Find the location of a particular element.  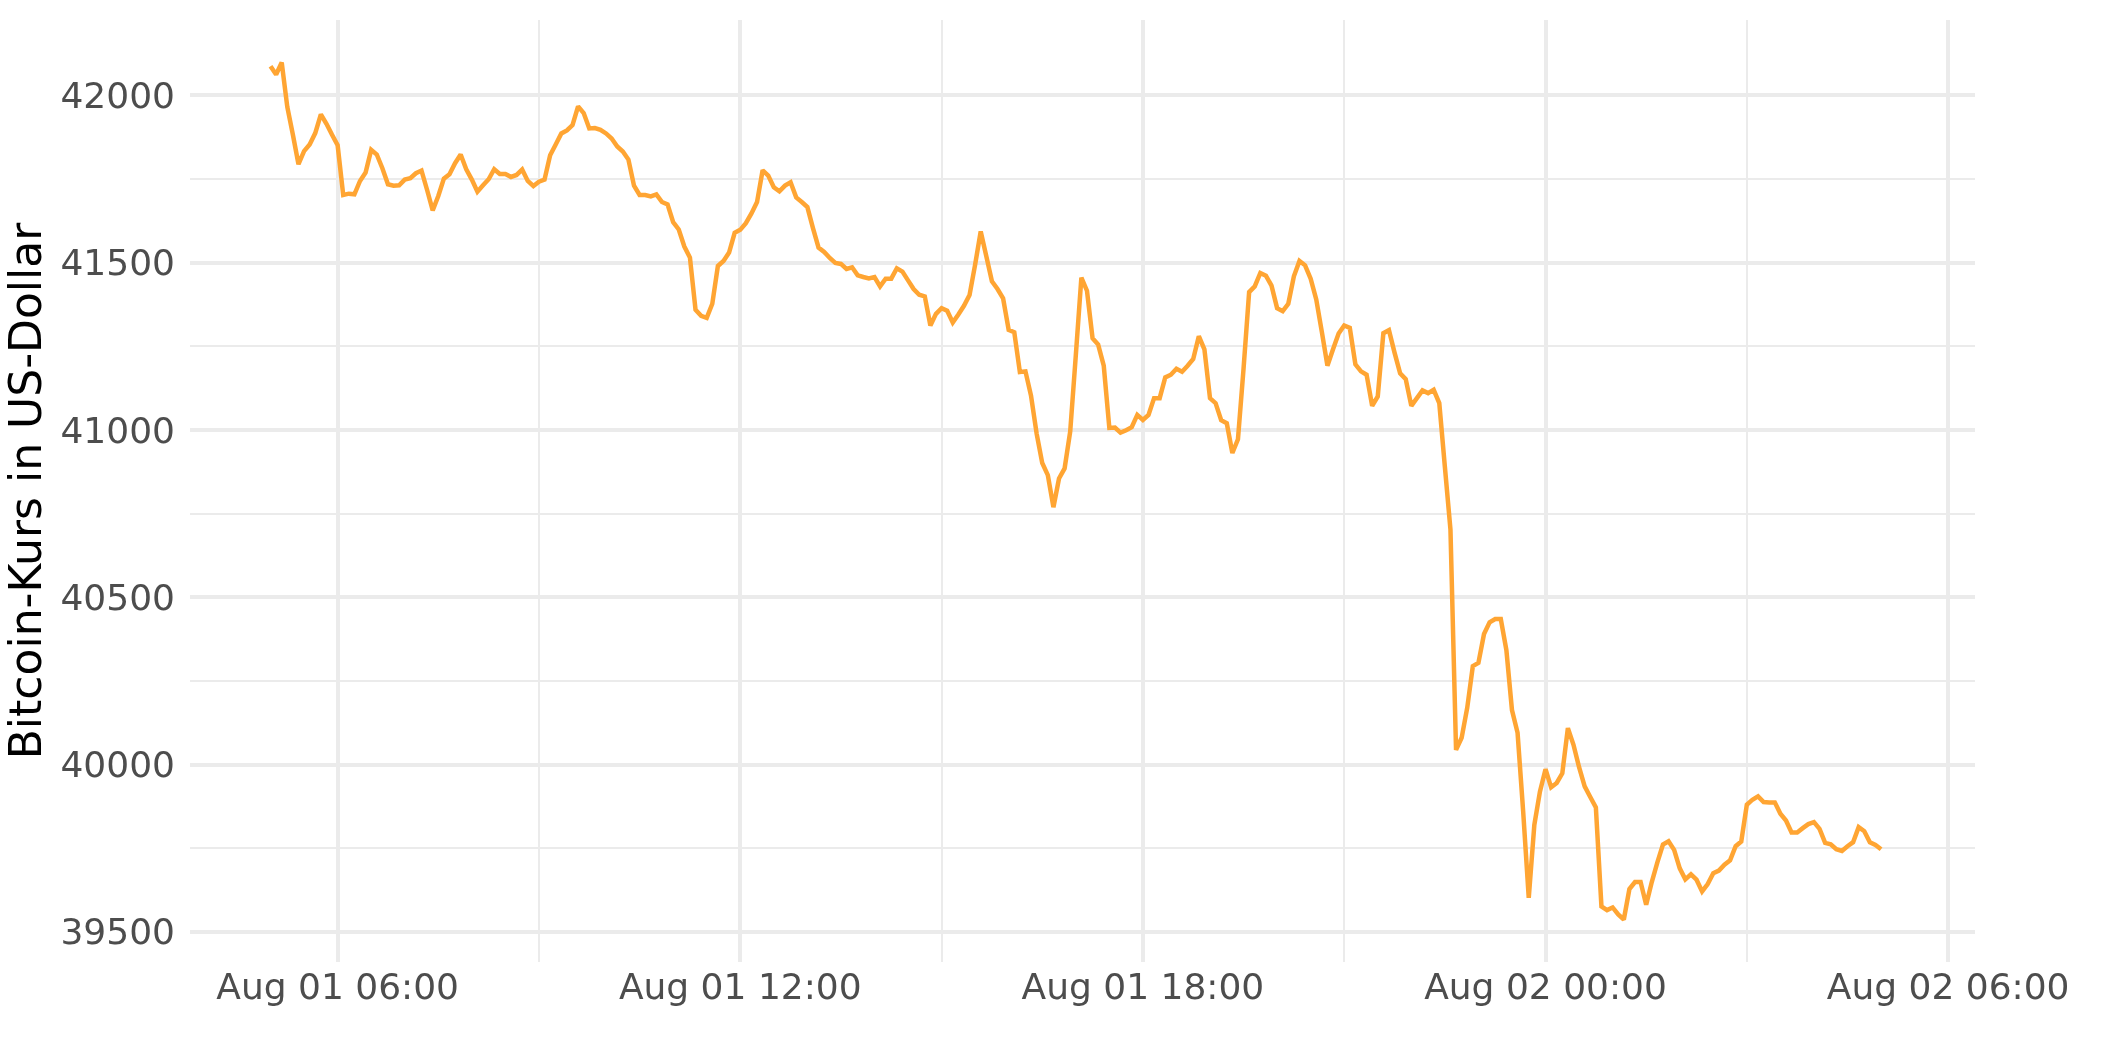

y-tick-label: 40500 is located at coordinates (117, 597).